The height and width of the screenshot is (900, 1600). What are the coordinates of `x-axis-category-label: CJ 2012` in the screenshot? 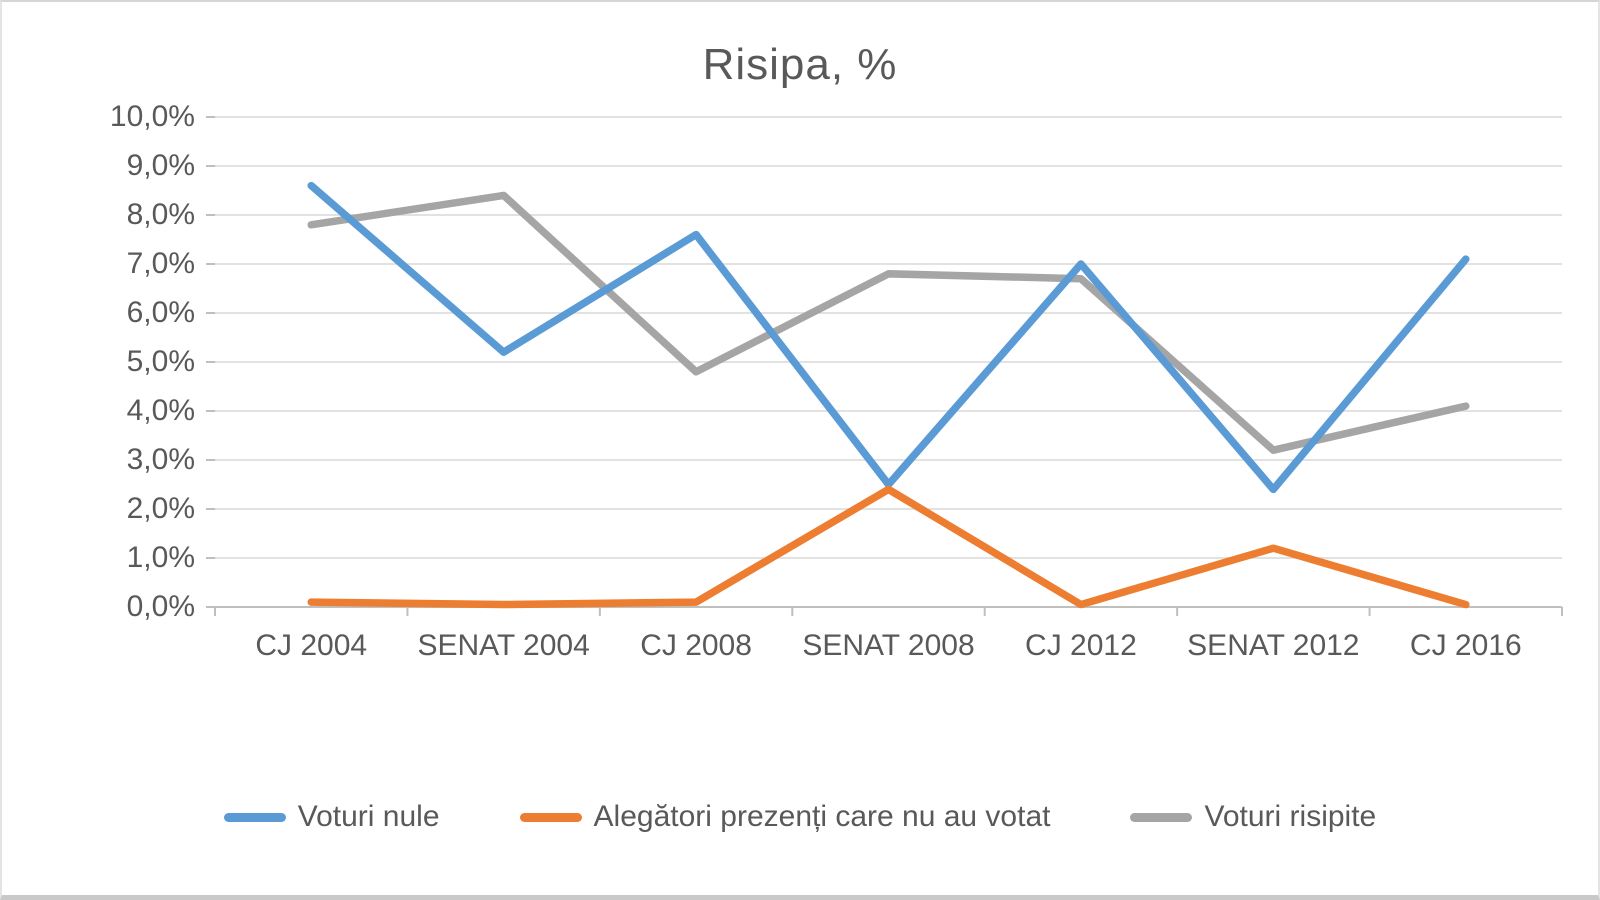 It's located at (1081, 645).